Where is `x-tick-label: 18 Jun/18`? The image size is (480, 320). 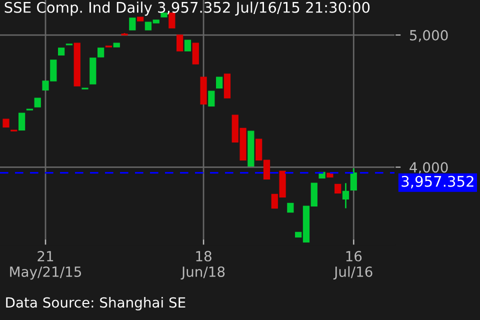
x-tick-label: 18 Jun/18 is located at coordinates (202, 265).